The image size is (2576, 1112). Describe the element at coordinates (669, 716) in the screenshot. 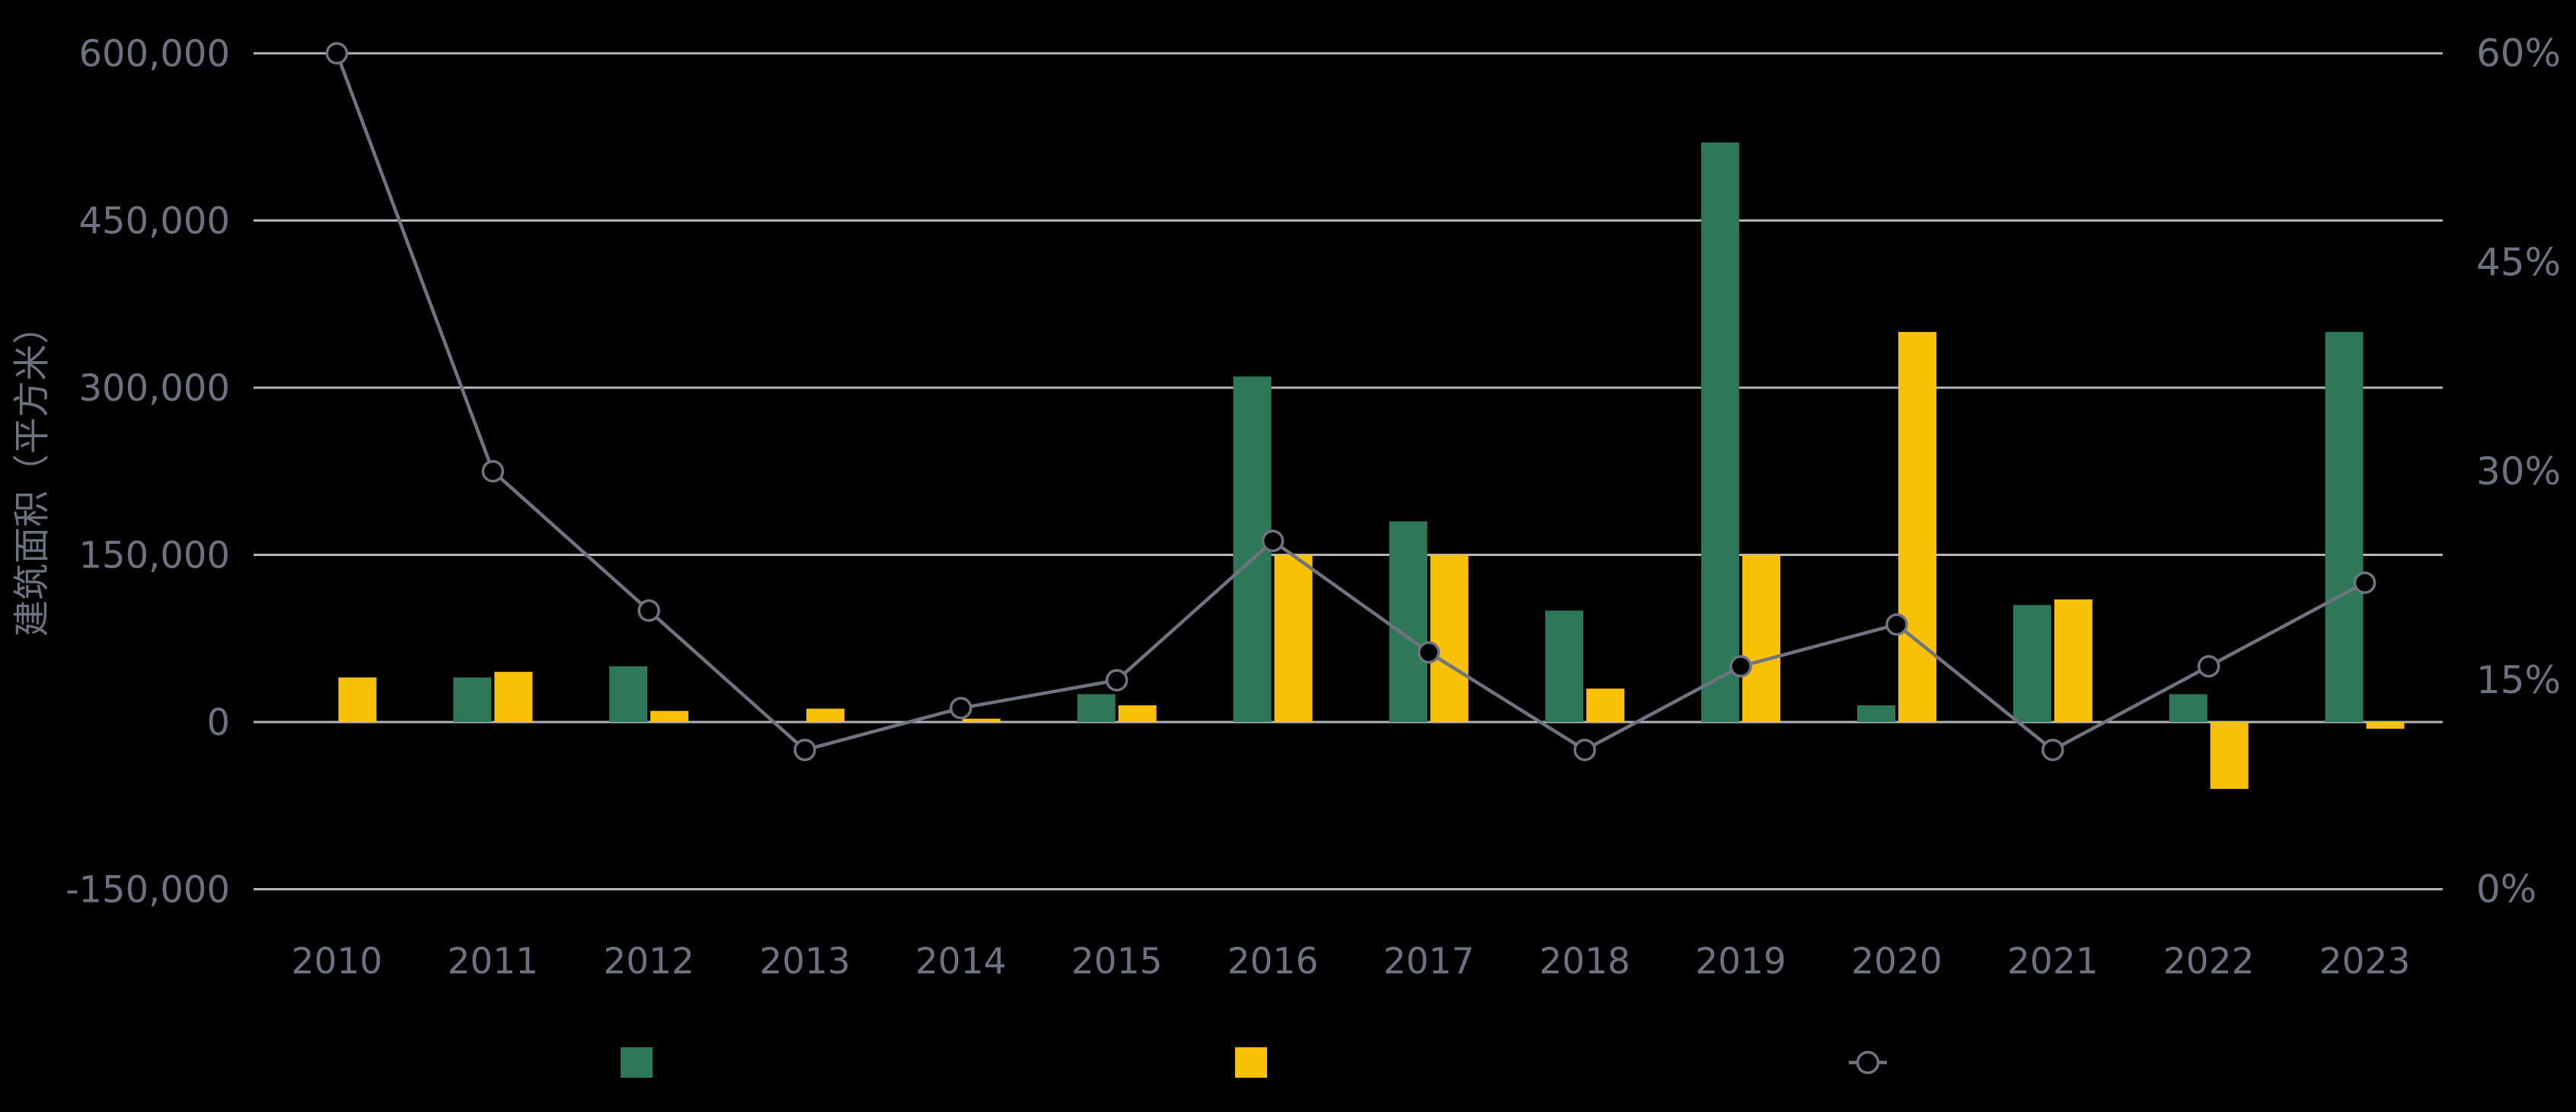

I see `yellow-bar-2012` at that location.